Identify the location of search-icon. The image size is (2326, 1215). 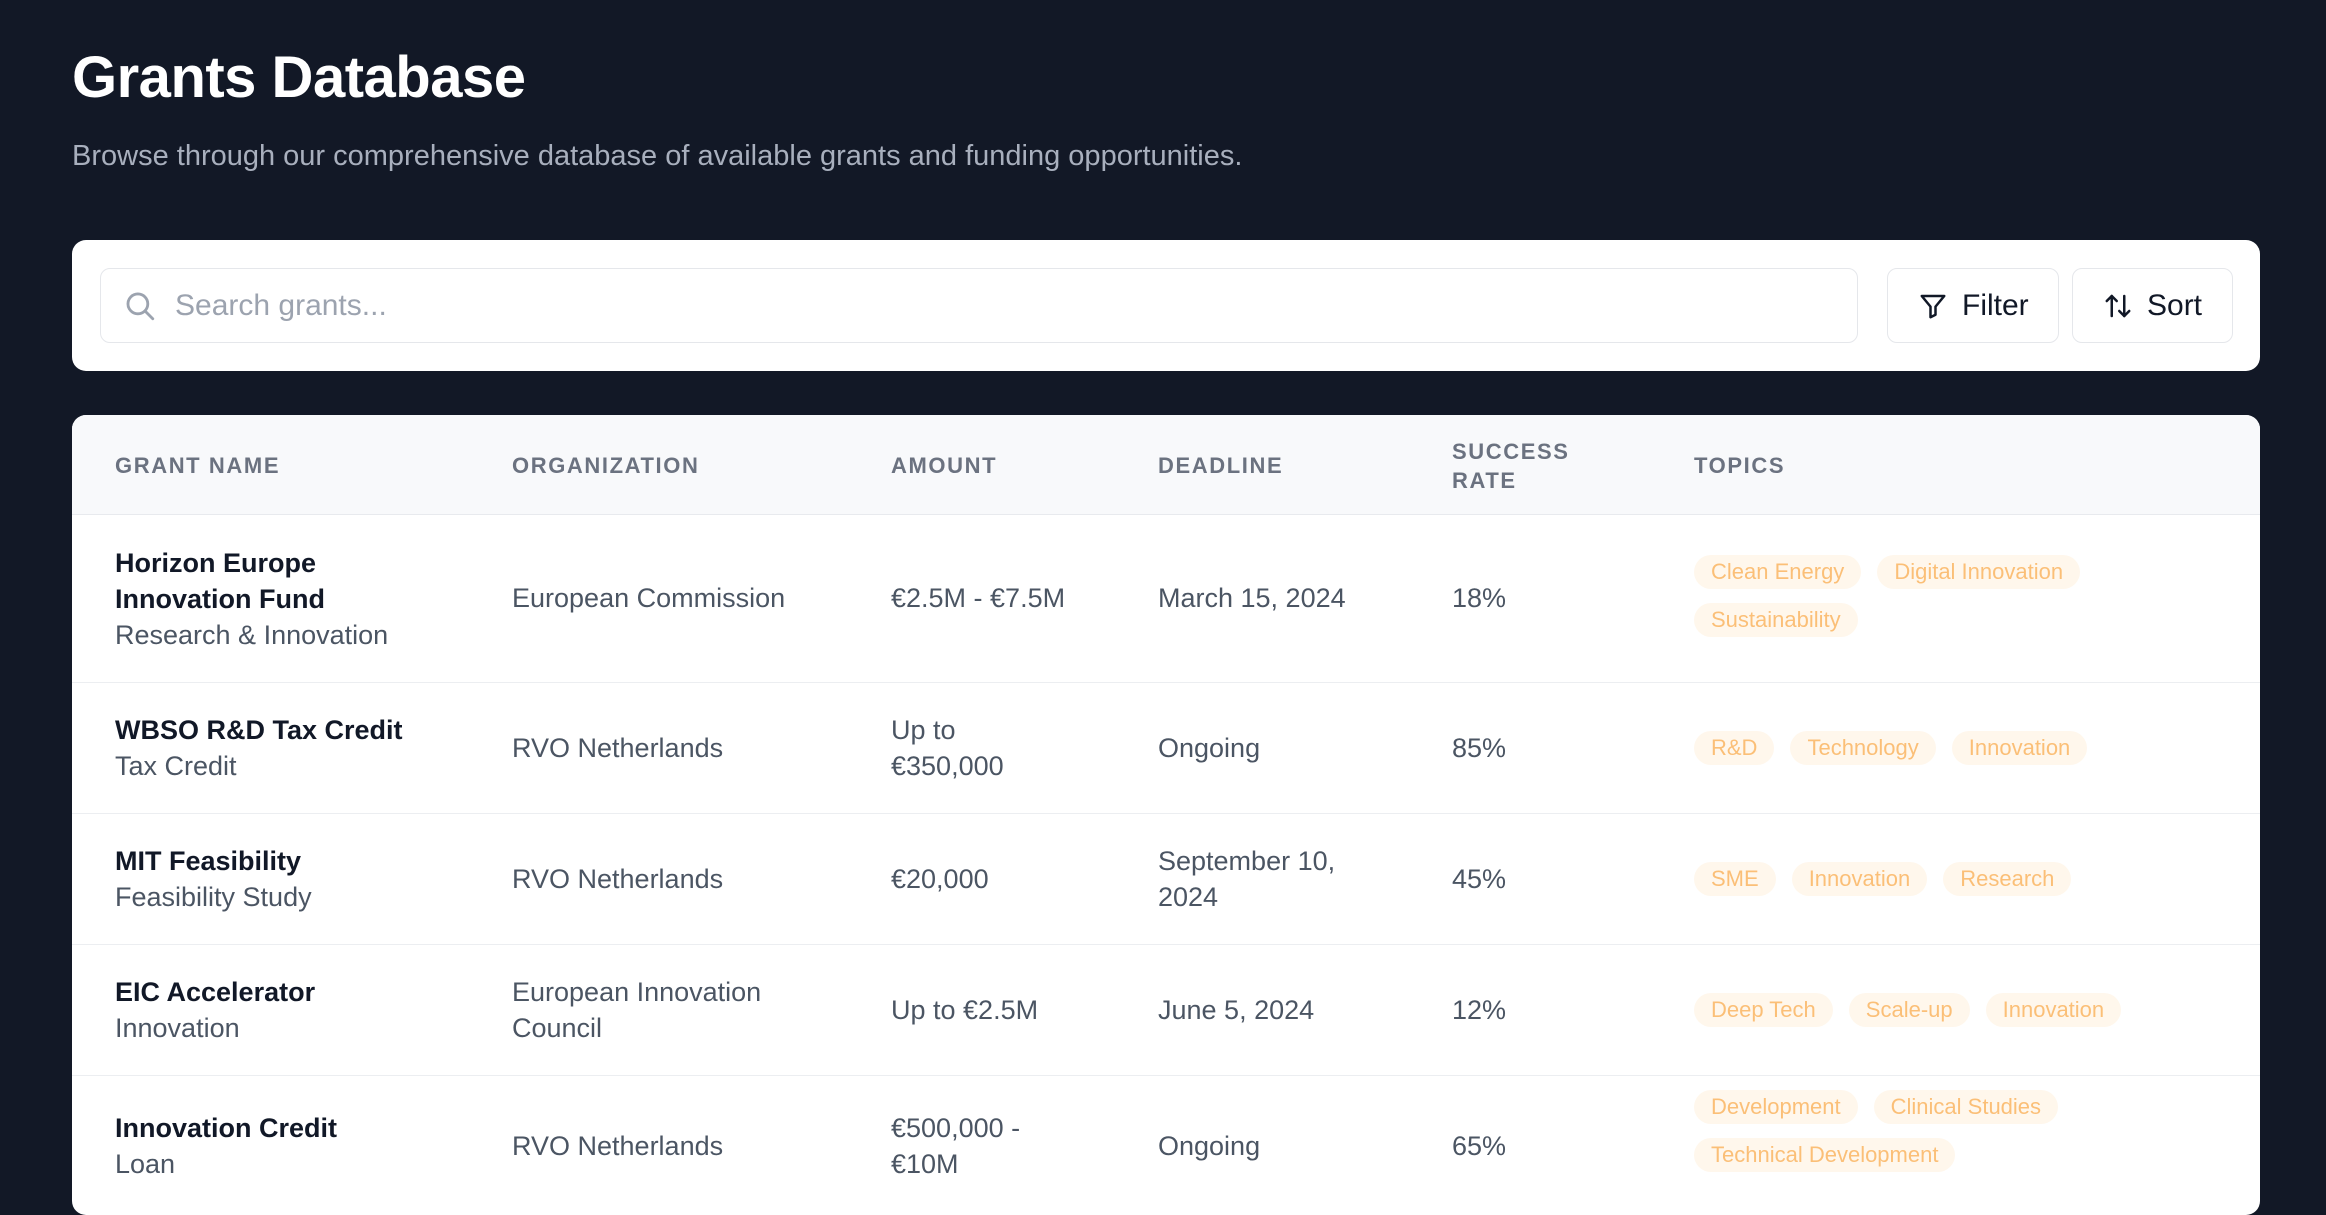
(140, 306).